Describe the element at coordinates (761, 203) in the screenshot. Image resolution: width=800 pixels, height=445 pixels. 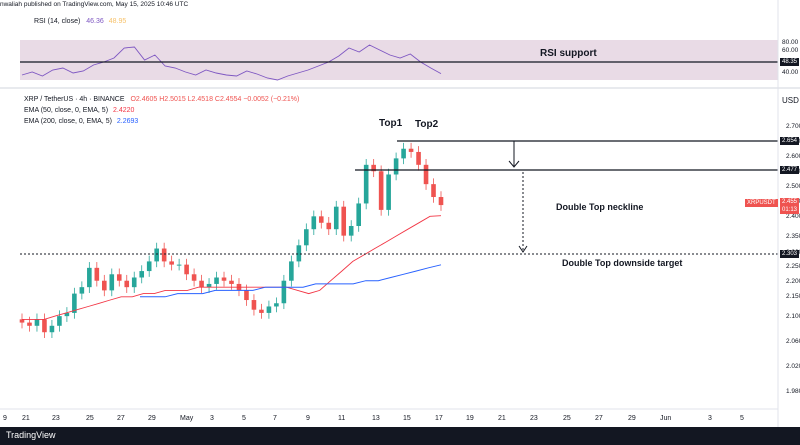
I see `symbol-tag: XRPUSDT` at that location.